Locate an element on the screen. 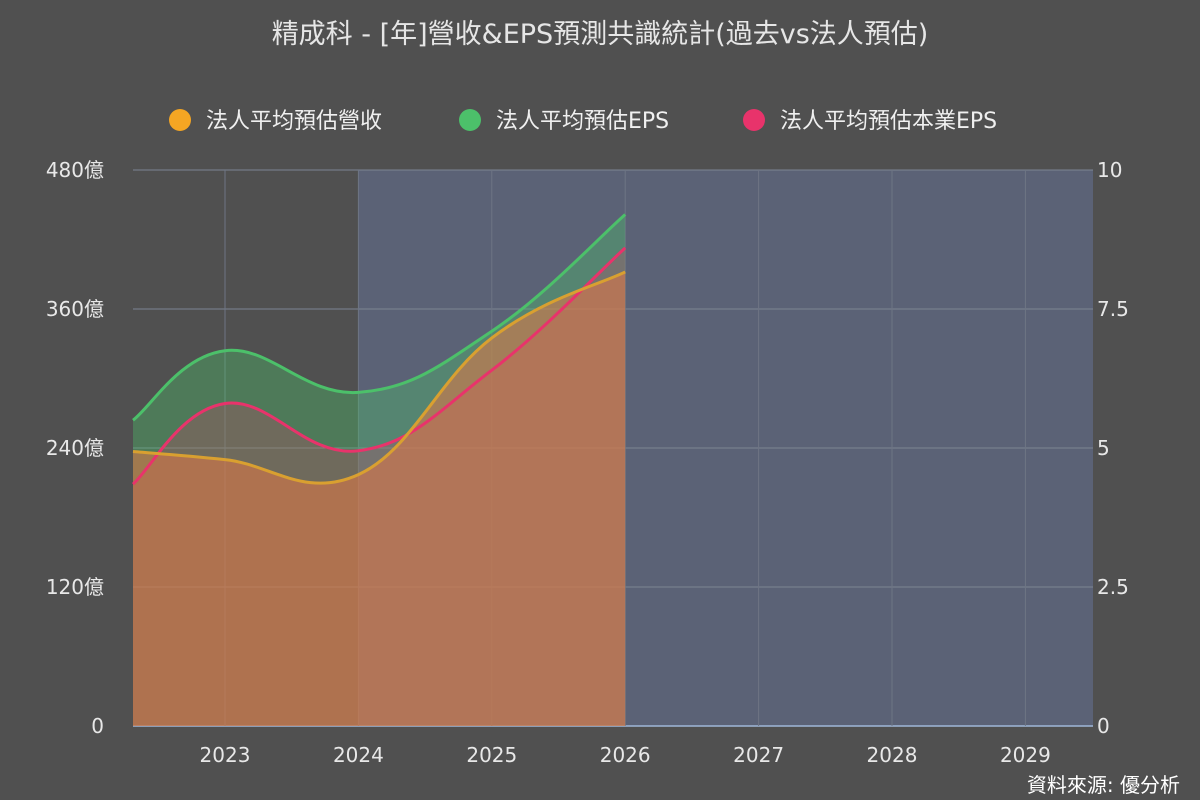  legend-item: 法人平均預估營收 is located at coordinates (275, 121).